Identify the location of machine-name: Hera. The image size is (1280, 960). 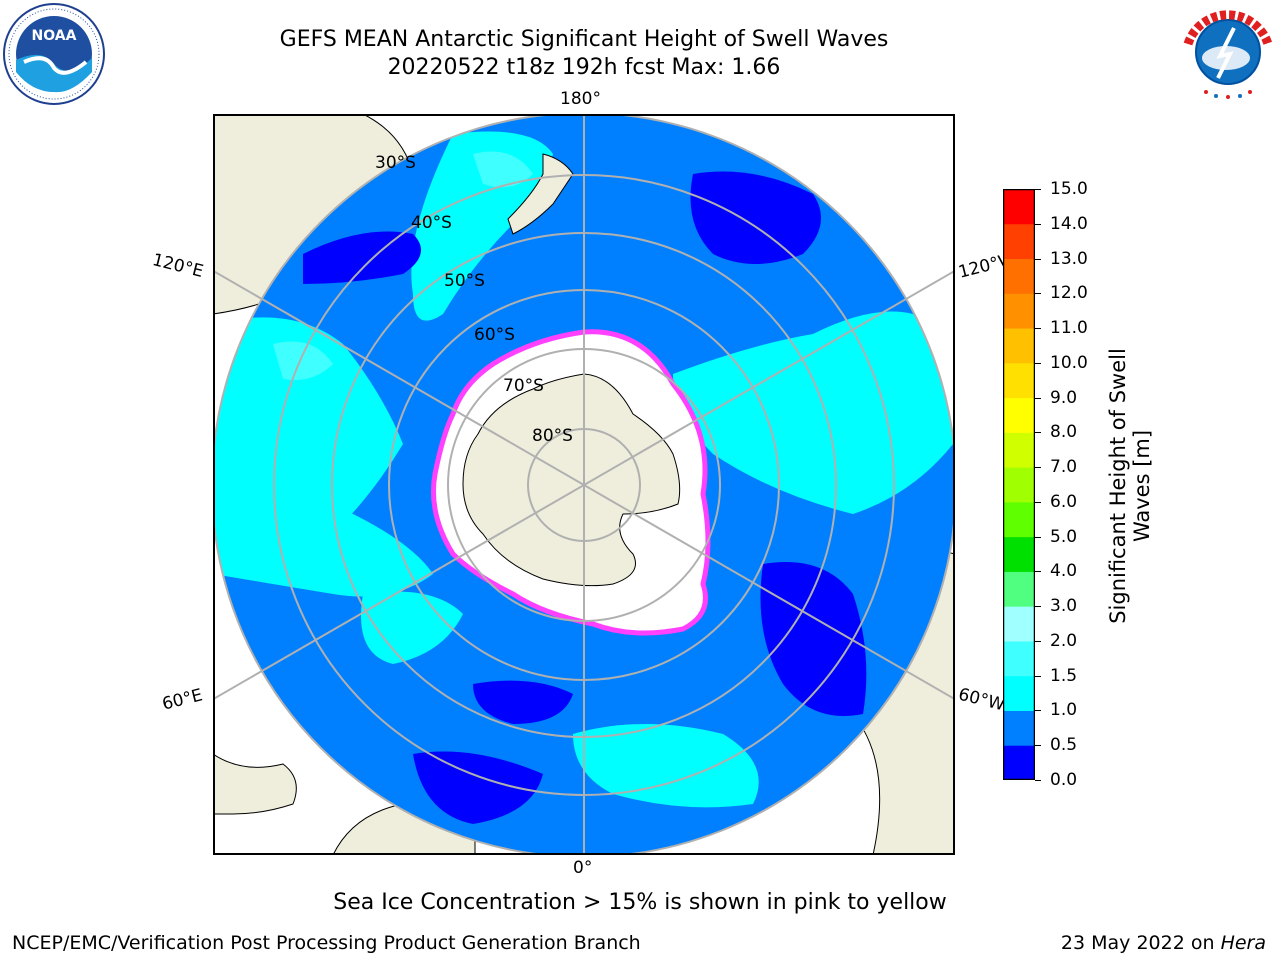
(1243, 943).